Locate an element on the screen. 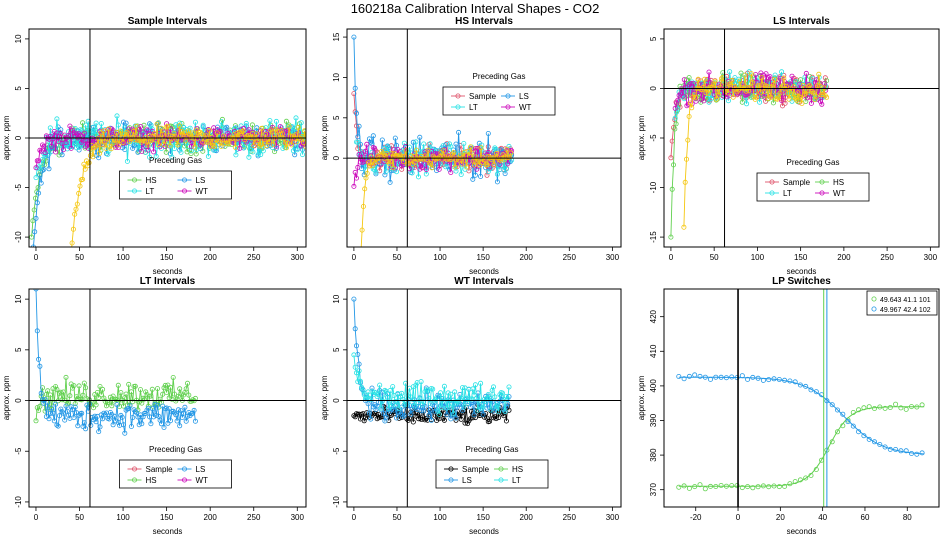 This screenshot has height=550, width=950. y-axis-label: approx. ppm is located at coordinates (324, 397).